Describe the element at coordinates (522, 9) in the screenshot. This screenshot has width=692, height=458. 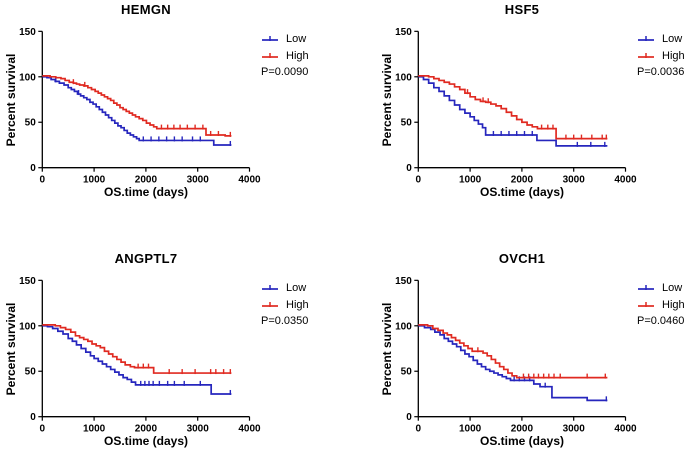
I see `chart-title: HSF5` at that location.